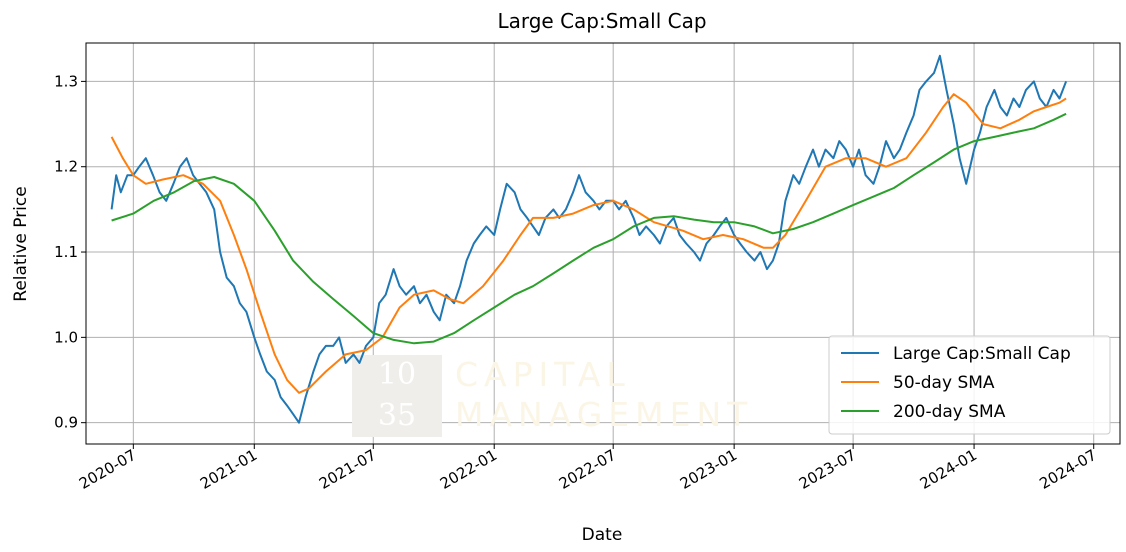 The width and height of the screenshot is (1126, 552). What do you see at coordinates (397, 396) in the screenshot?
I see `watermark-logo-box` at bounding box center [397, 396].